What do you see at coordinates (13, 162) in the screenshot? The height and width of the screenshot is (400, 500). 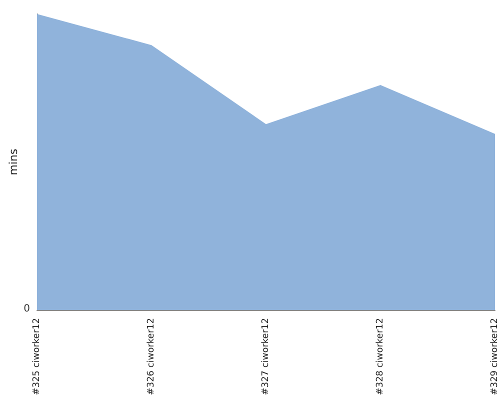 I see `y-axis-title: mins` at bounding box center [13, 162].